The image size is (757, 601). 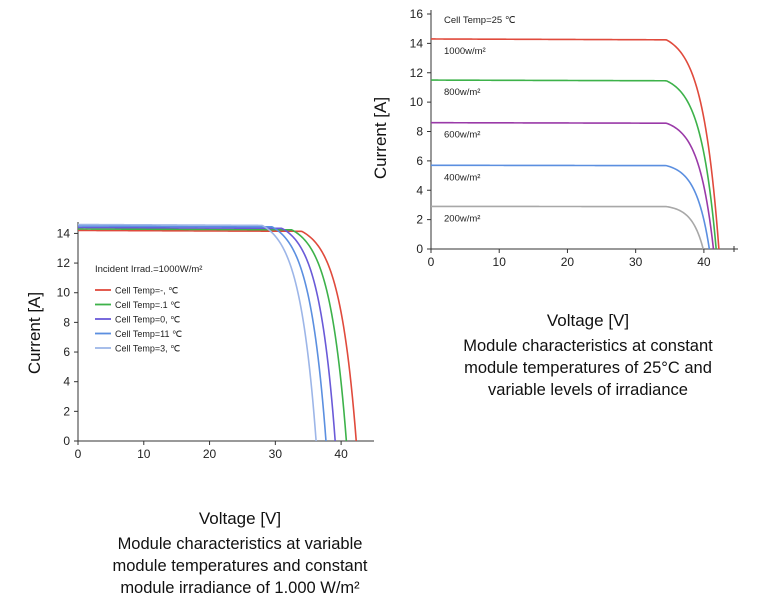 I want to click on right-y-tick-label: 2, so click(x=419, y=220).